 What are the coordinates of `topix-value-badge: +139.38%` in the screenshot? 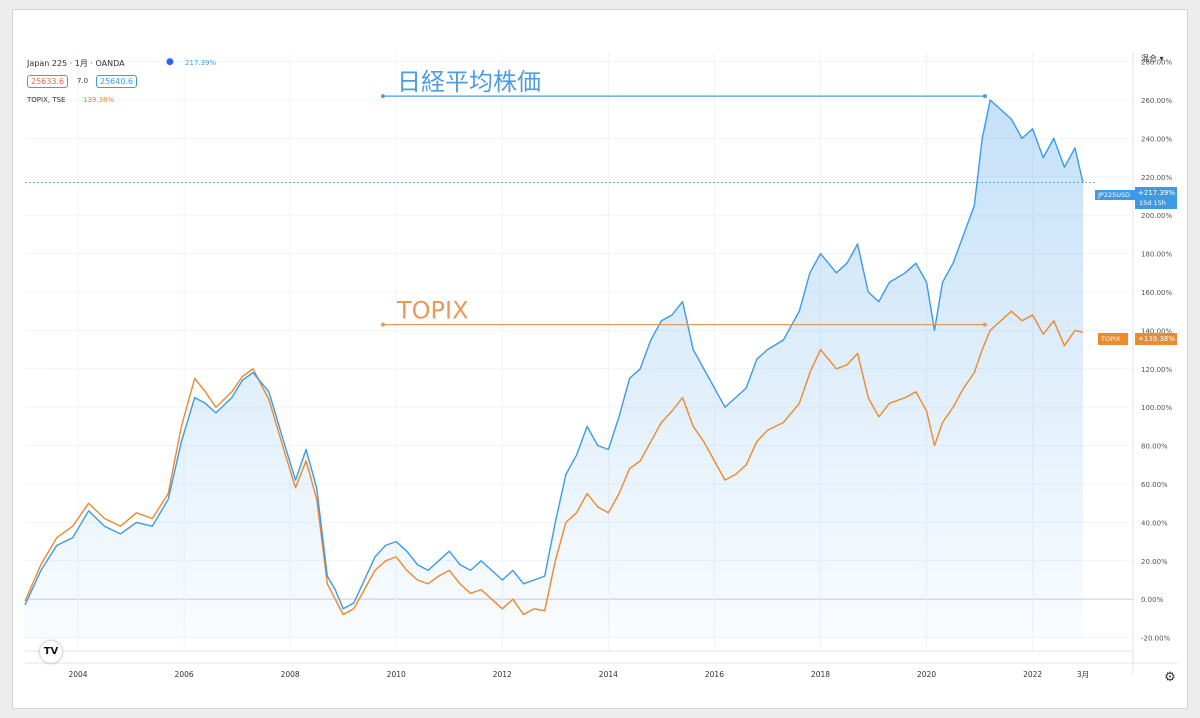 It's located at (1156, 339).